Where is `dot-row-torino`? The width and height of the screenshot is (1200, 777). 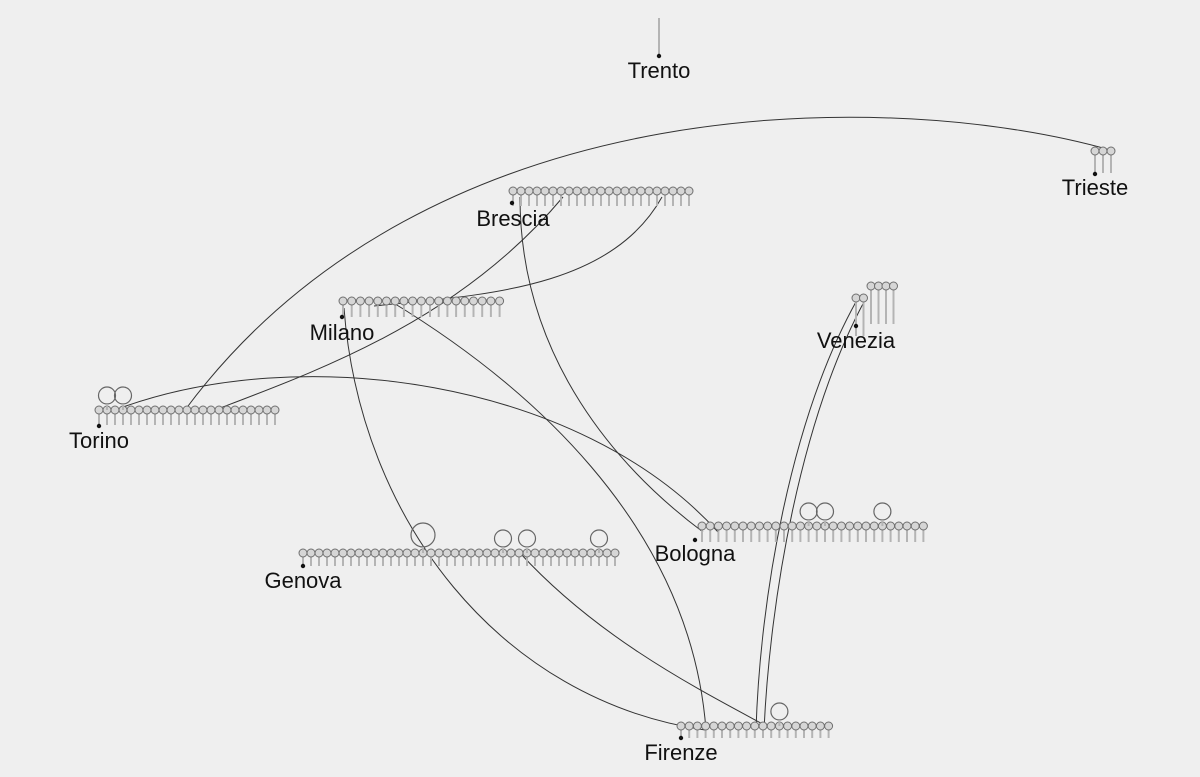
dot-row-torino is located at coordinates (187, 415).